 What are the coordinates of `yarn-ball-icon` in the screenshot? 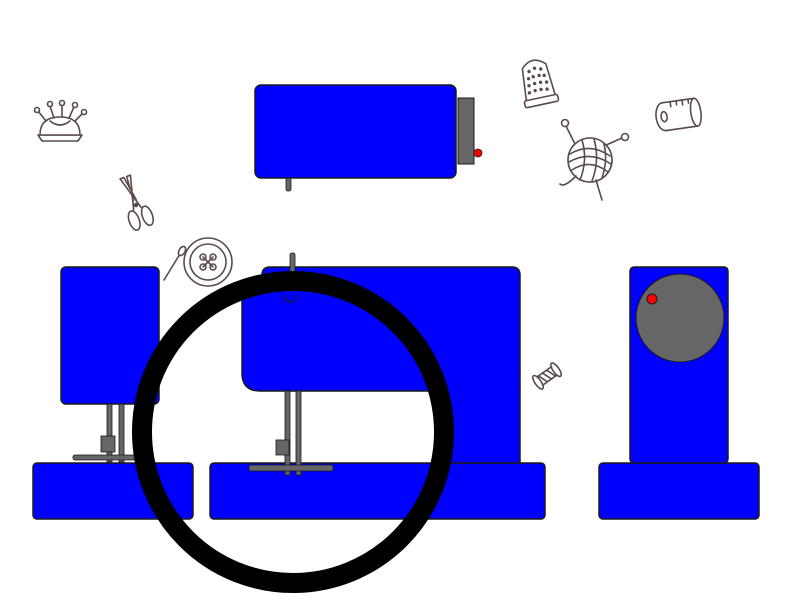 It's located at (594, 159).